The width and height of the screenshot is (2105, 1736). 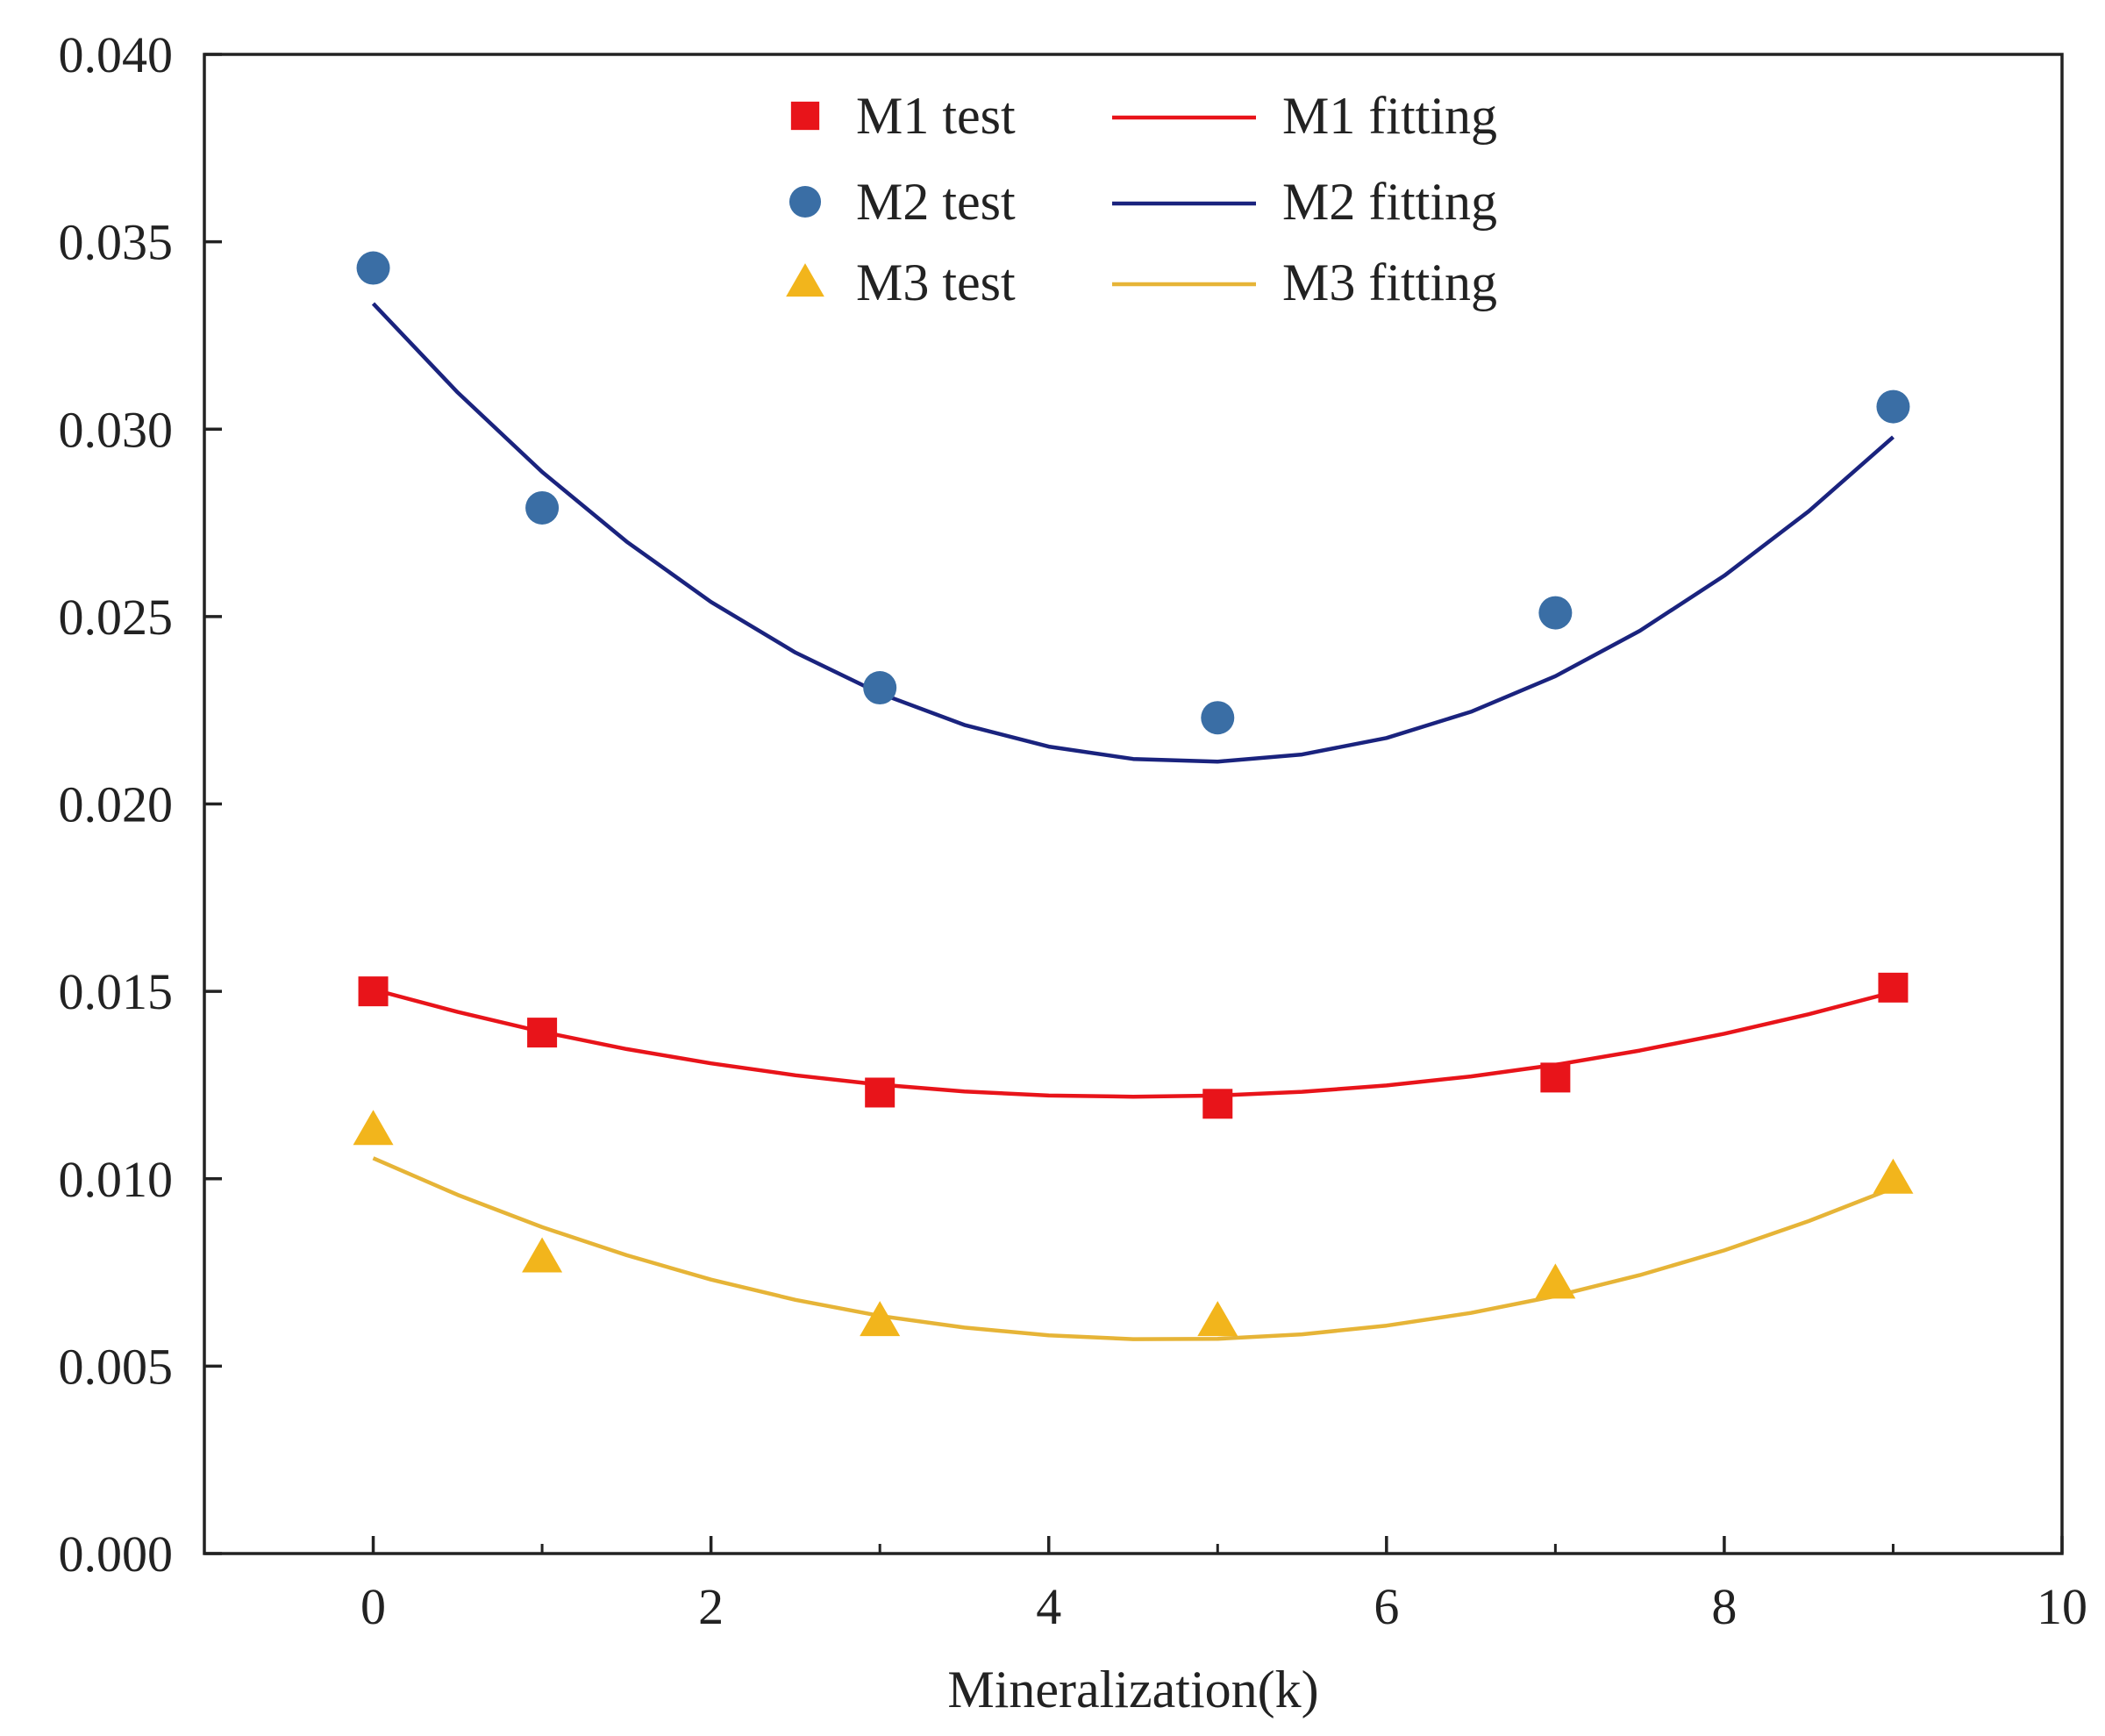 What do you see at coordinates (1223, 1606) in the screenshot?
I see `x-tick-labels: 0 2 4 6 8 10` at bounding box center [1223, 1606].